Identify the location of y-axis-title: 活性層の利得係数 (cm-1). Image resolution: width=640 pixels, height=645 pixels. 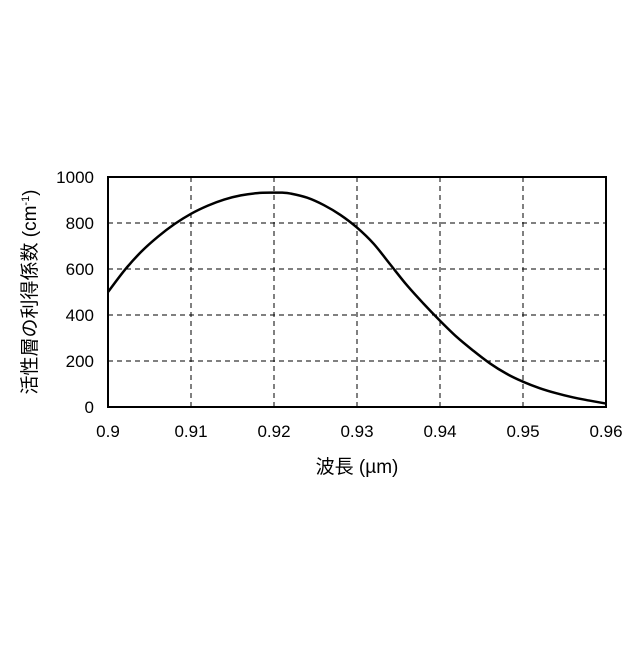
(30, 291).